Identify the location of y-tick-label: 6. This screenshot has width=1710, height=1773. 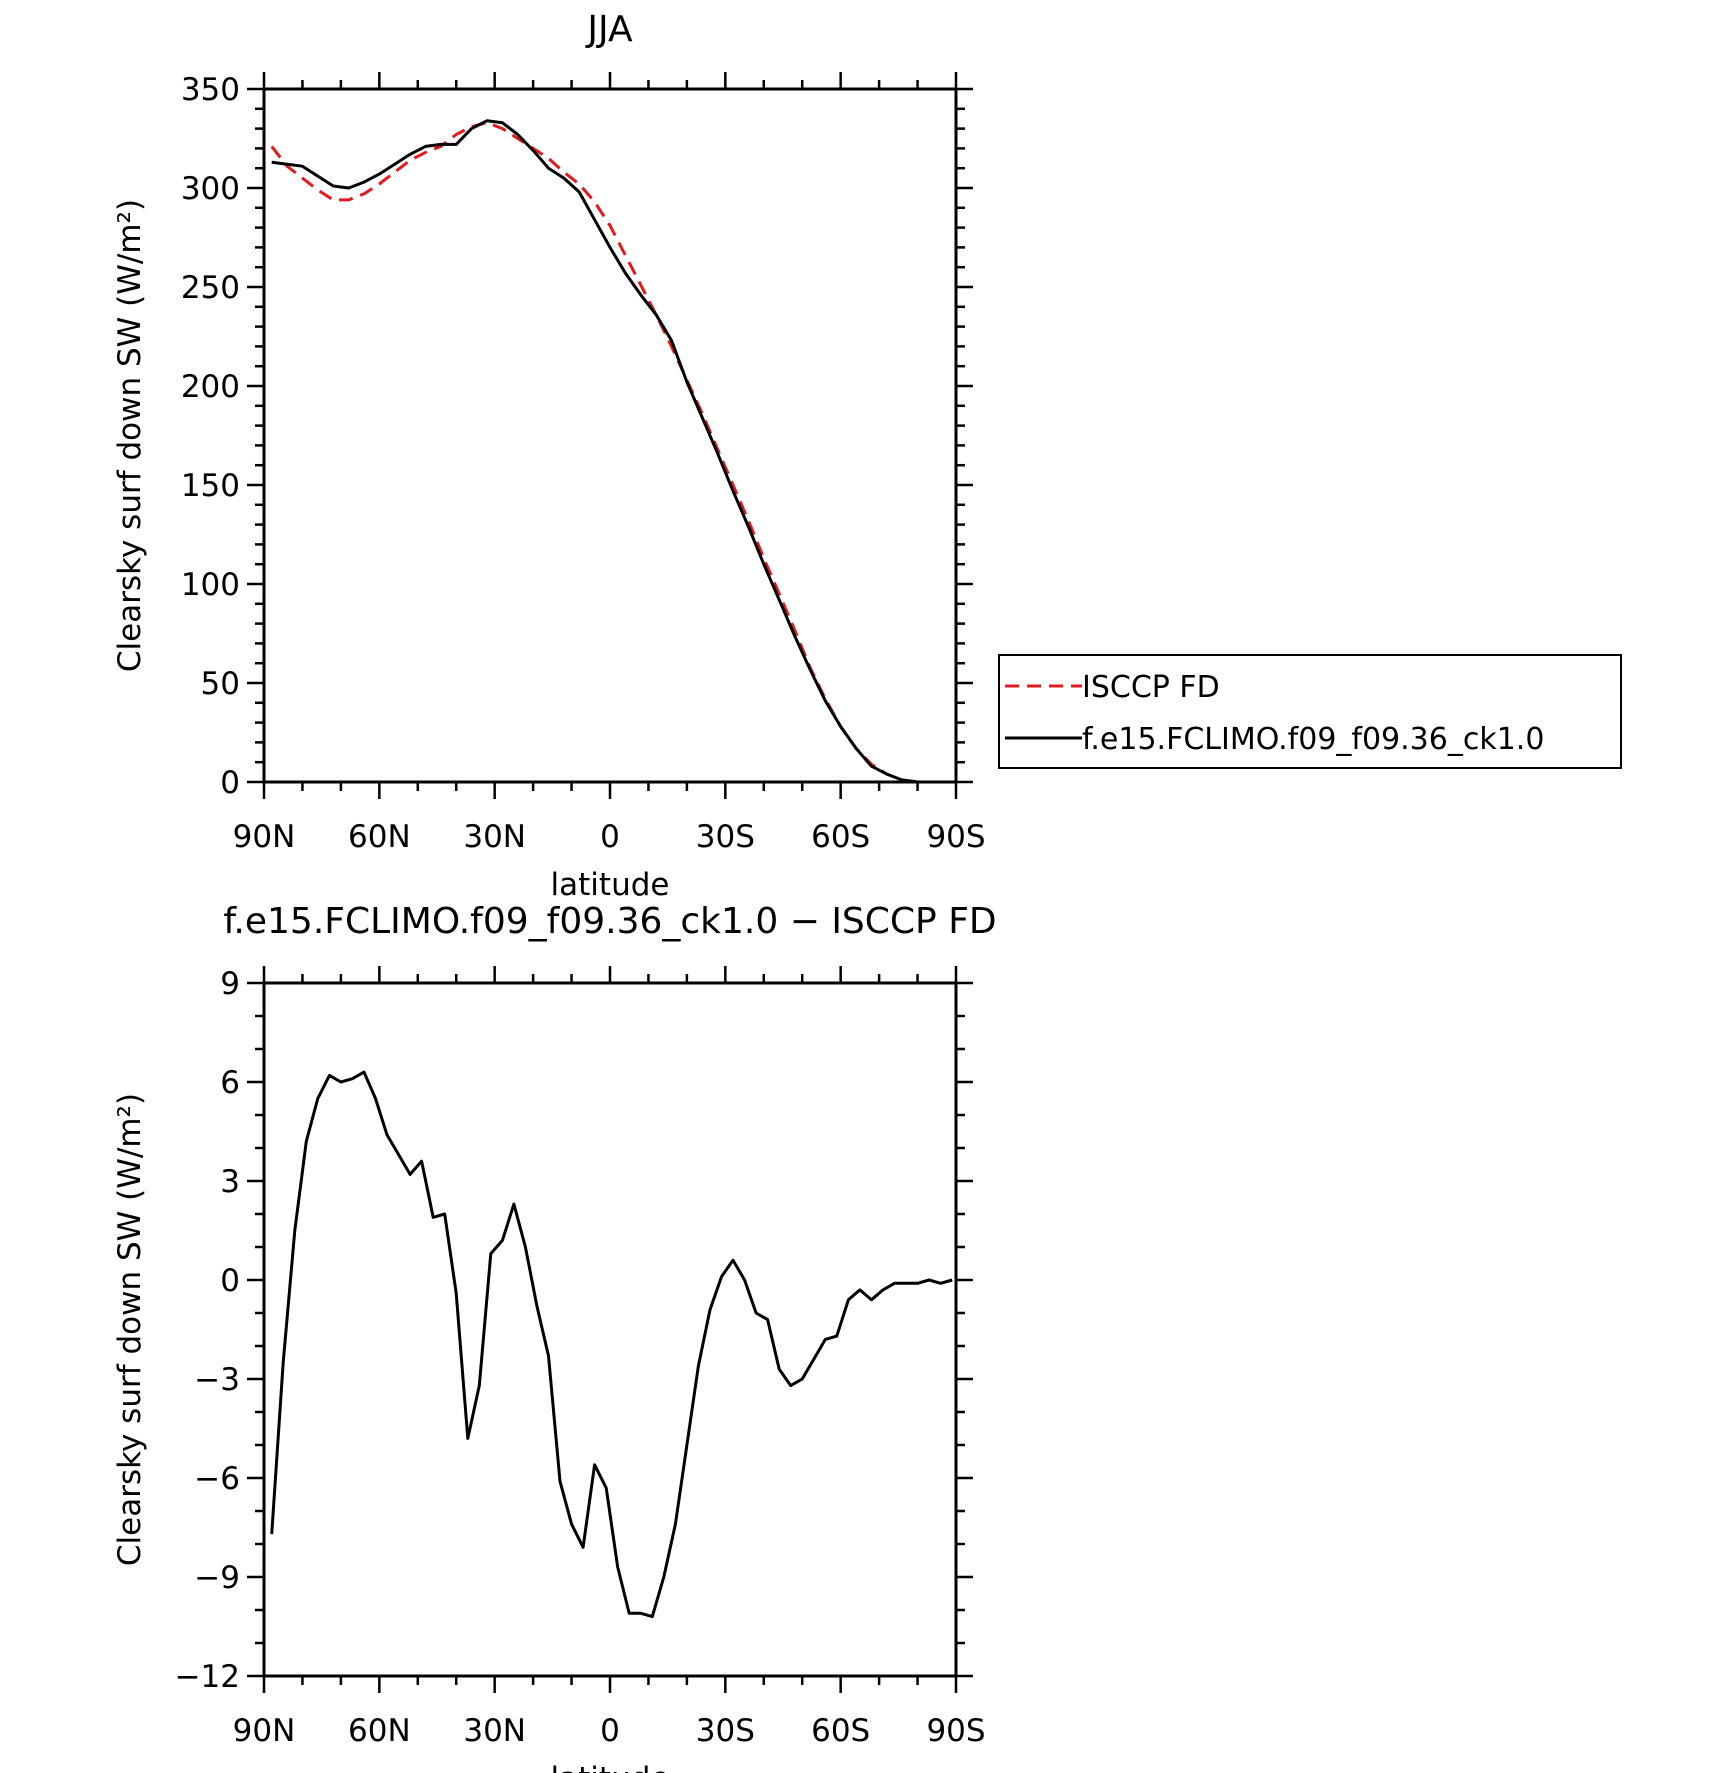
(230, 1083).